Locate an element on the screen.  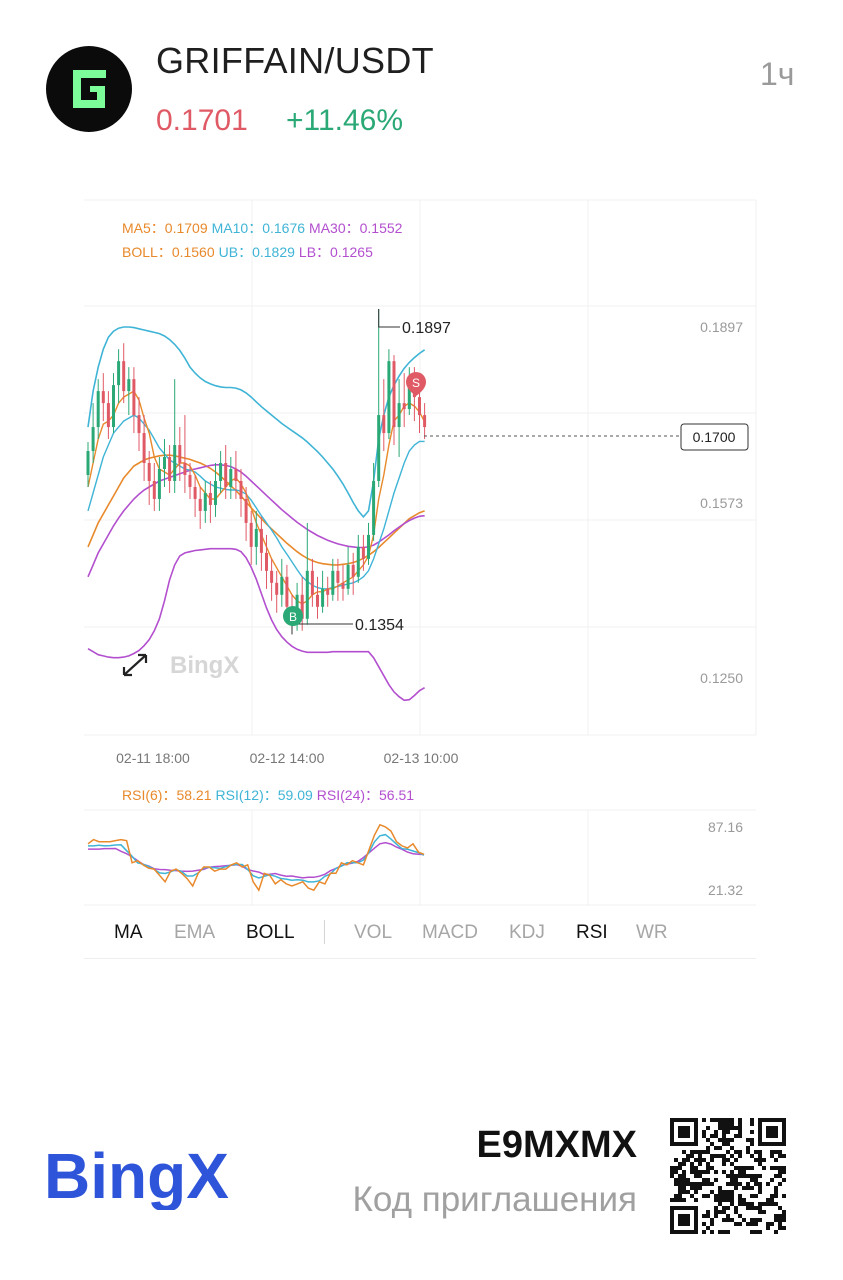
rsi6-label: RSI(6)： is located at coordinates (149, 795).